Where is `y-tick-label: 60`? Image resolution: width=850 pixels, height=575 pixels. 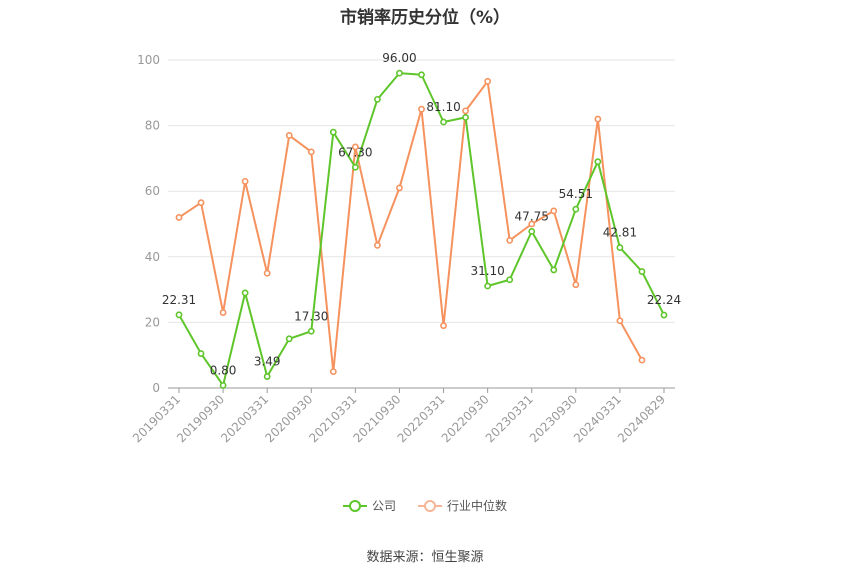
y-tick-label: 60 is located at coordinates (152, 191).